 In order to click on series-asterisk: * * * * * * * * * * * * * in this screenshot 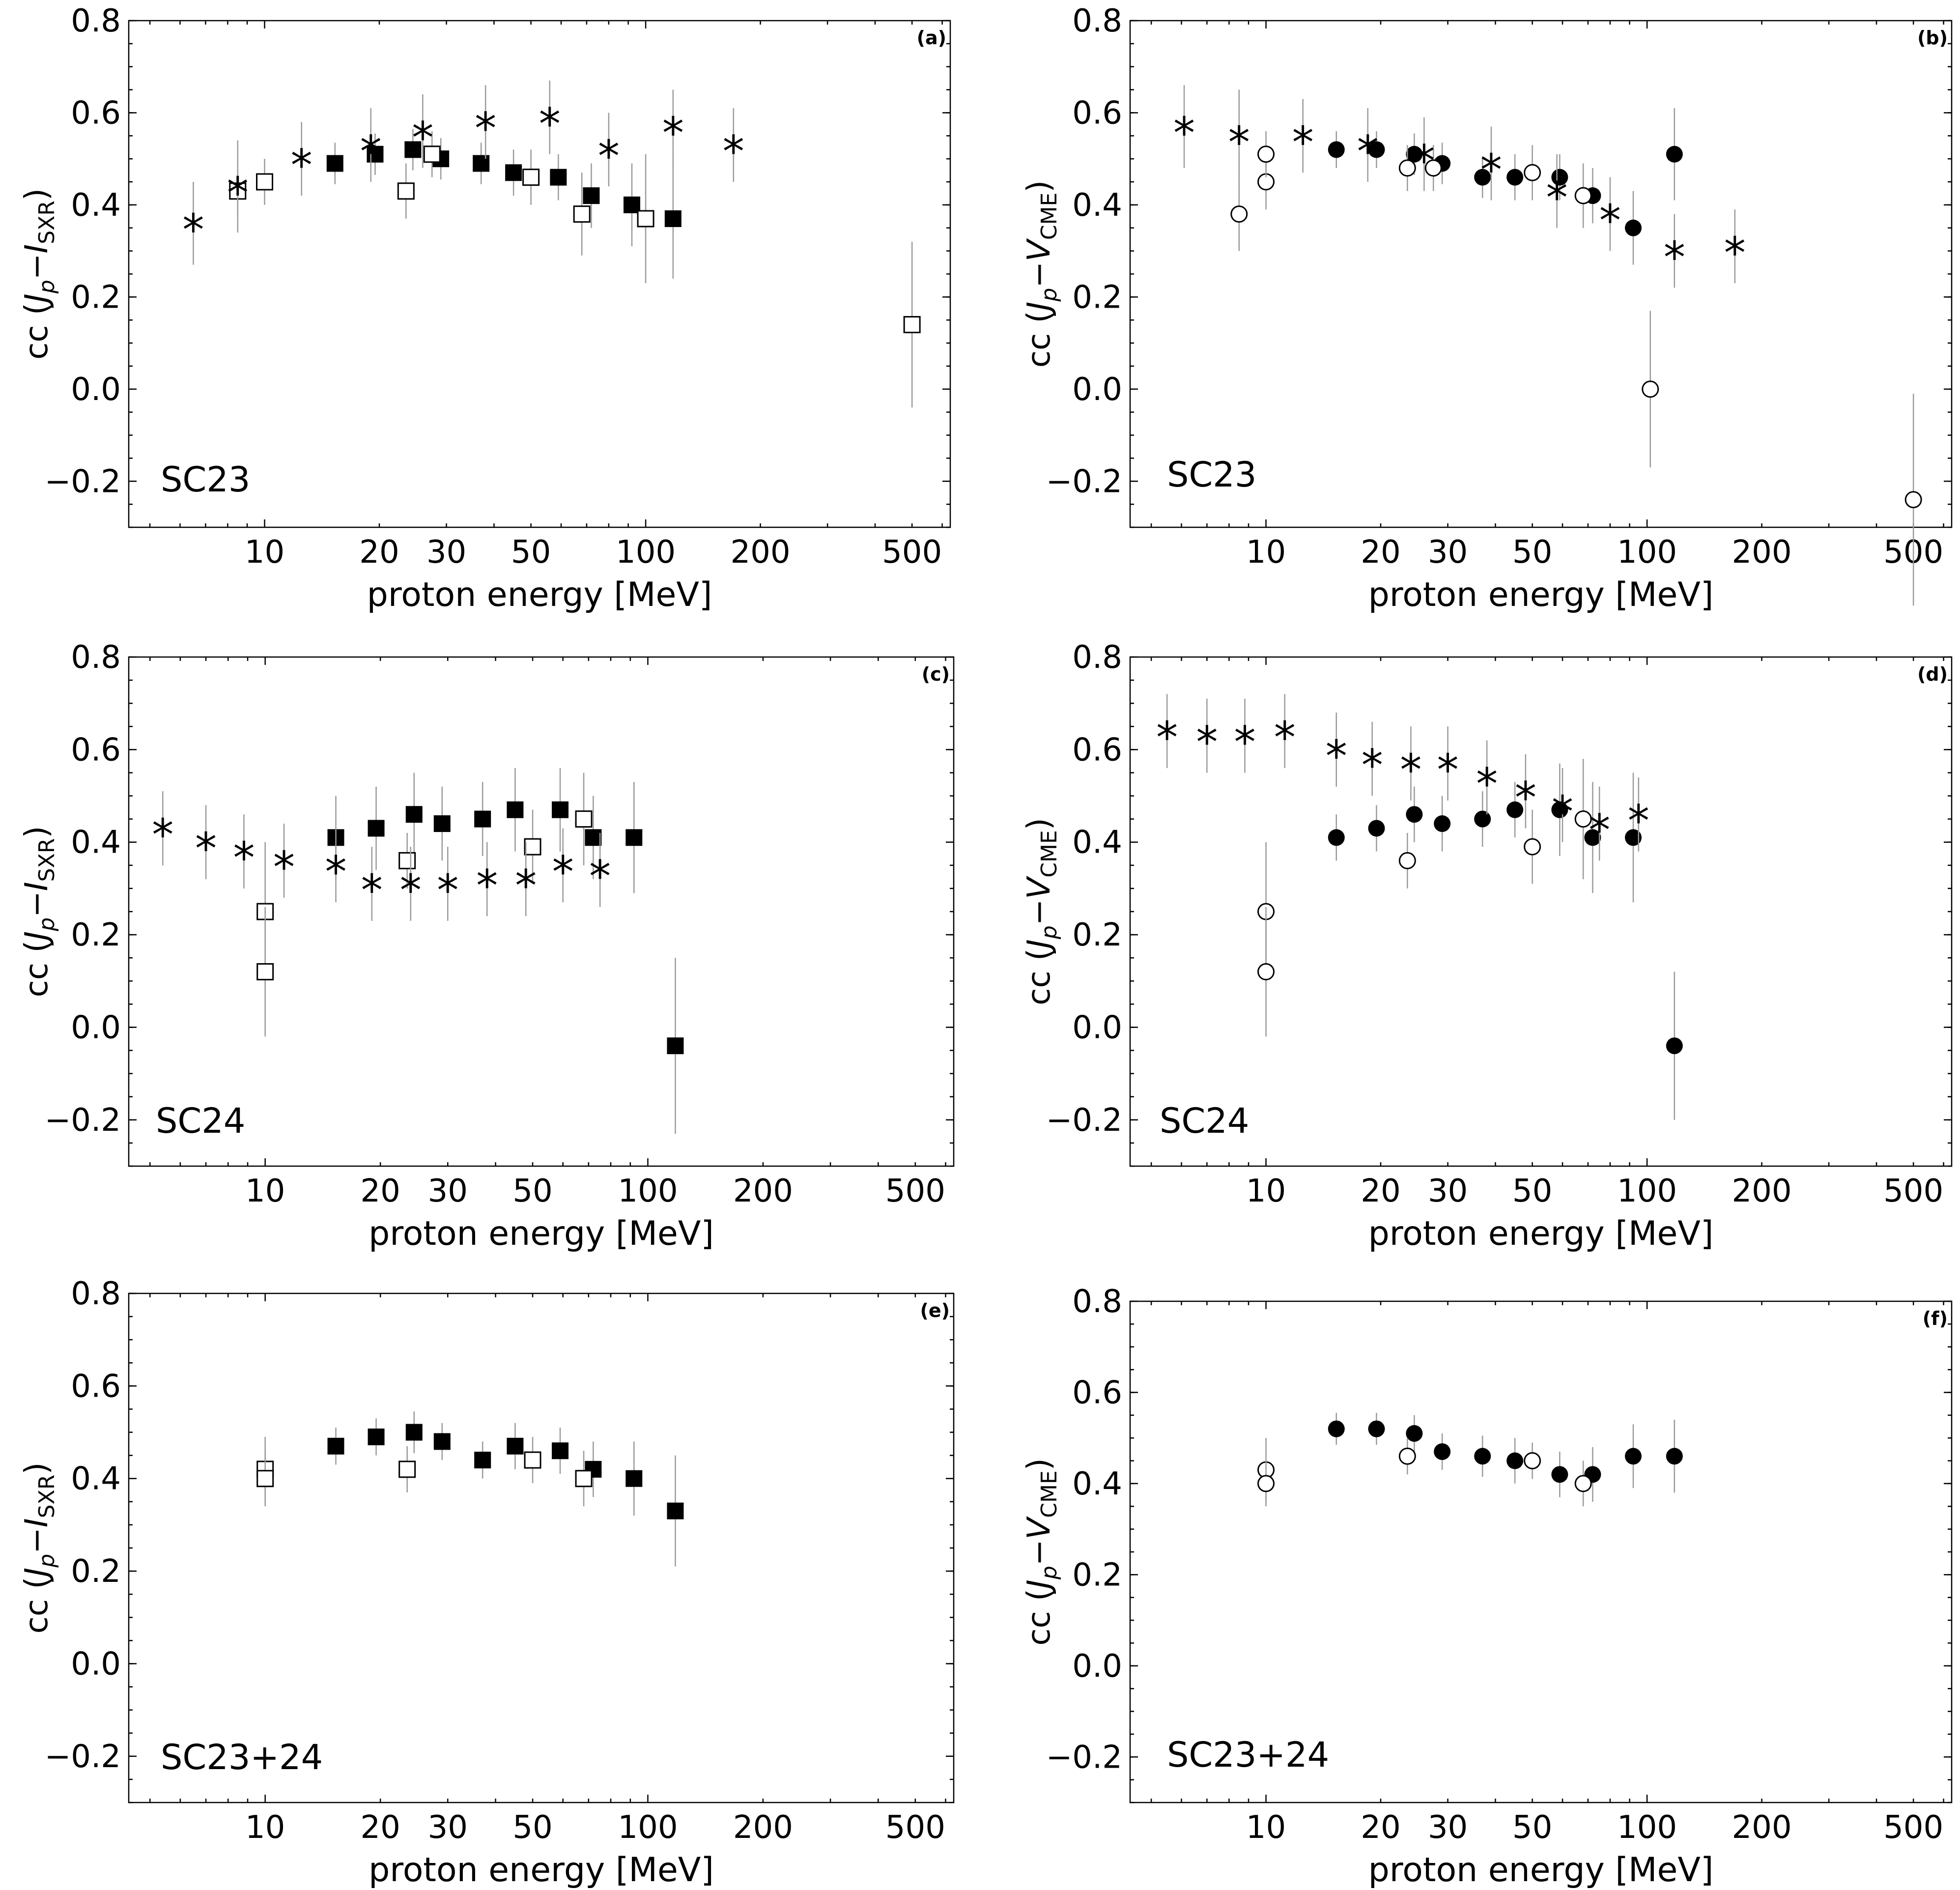, I will do `click(1402, 777)`.